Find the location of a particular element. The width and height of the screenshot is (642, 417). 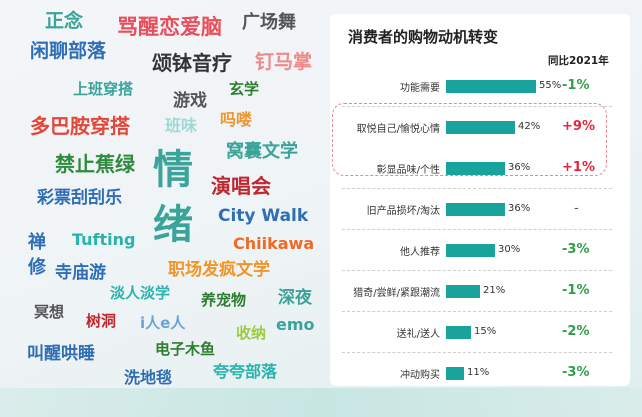

chart-row: 功能需要 55% -1% is located at coordinates (480, 86).